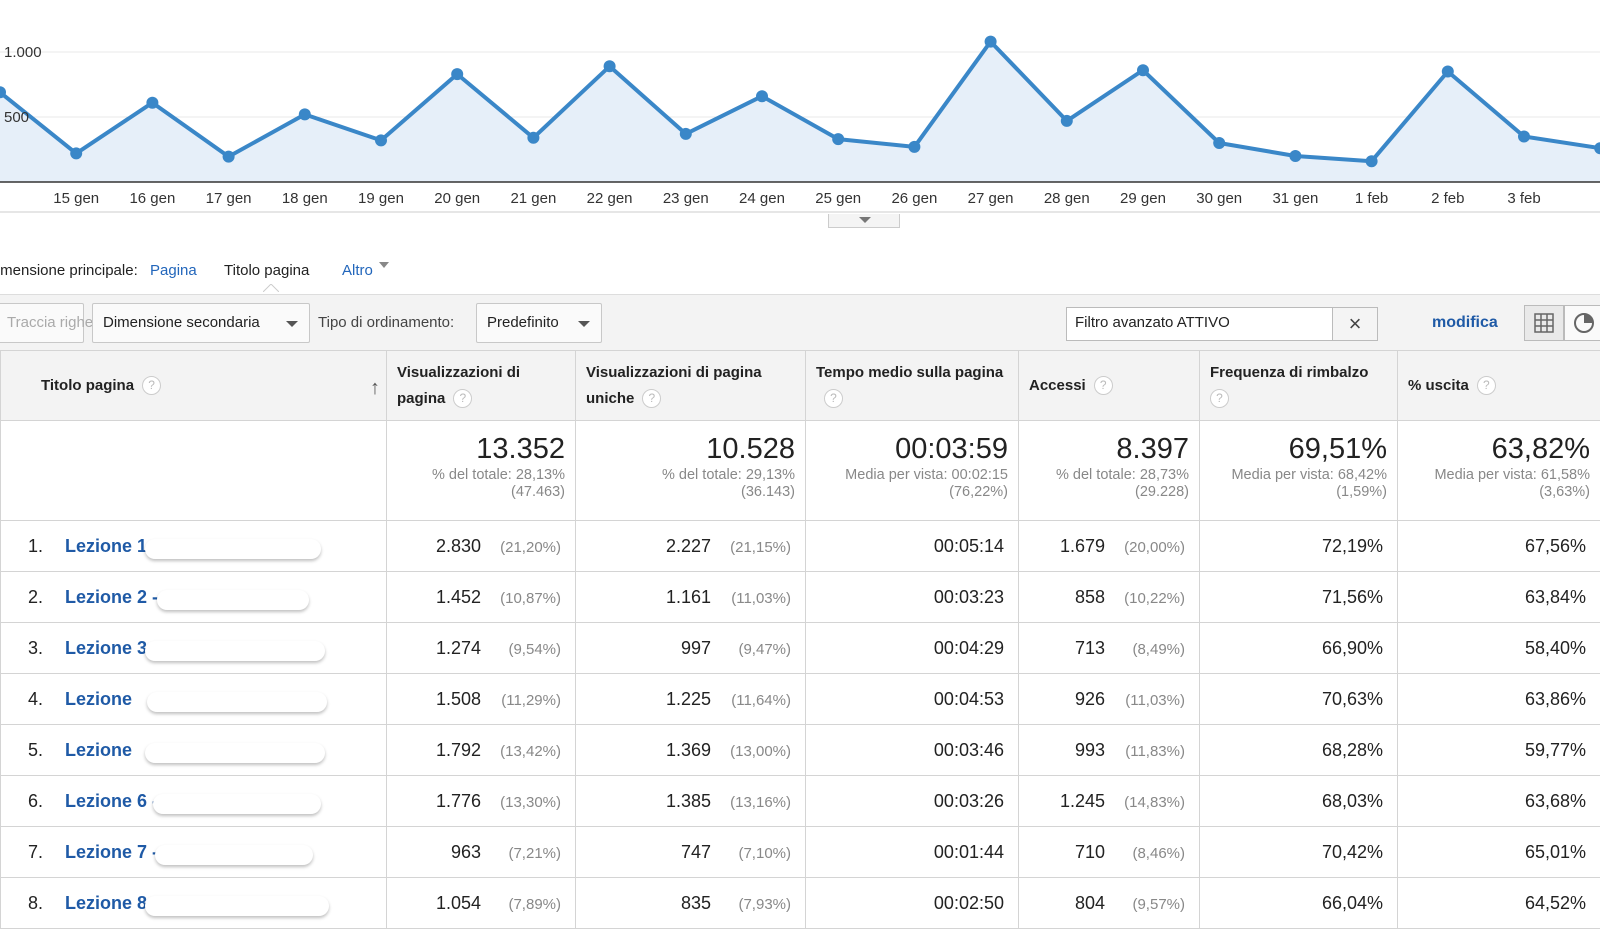 Image resolution: width=1600 pixels, height=936 pixels. I want to click on table-view-button, so click(1544, 323).